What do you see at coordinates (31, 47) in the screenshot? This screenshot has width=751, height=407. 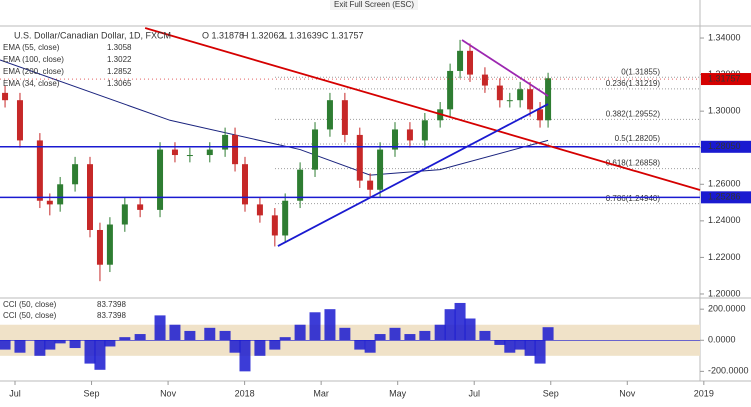 I see `indicator-name: EMA (55, close)` at bounding box center [31, 47].